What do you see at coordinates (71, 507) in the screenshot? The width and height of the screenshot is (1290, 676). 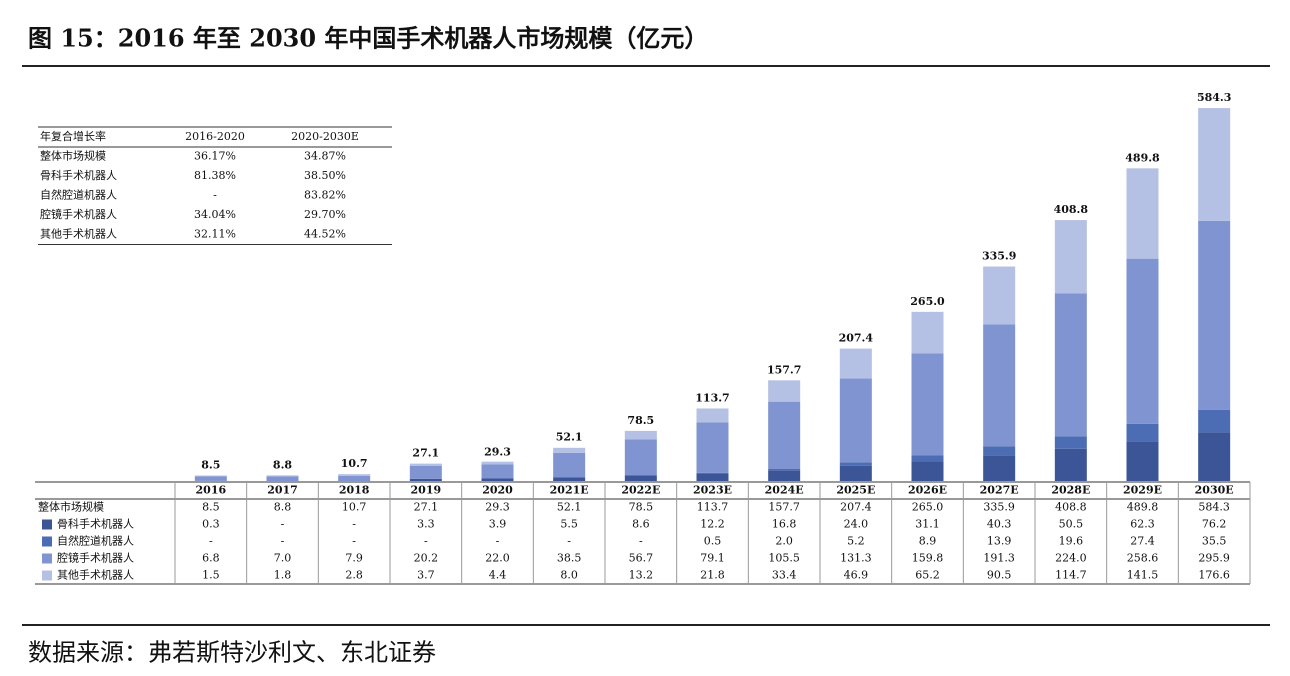 I see `table-row-label: 整体市场规模` at bounding box center [71, 507].